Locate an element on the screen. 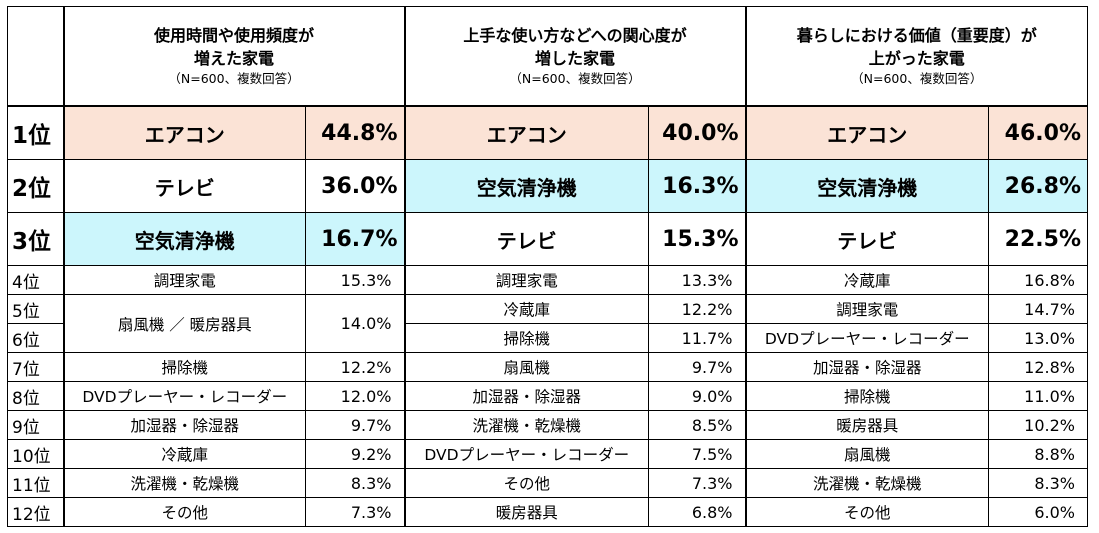 This screenshot has height=533, width=1099. pct-cell: 11.7% is located at coordinates (697, 338).